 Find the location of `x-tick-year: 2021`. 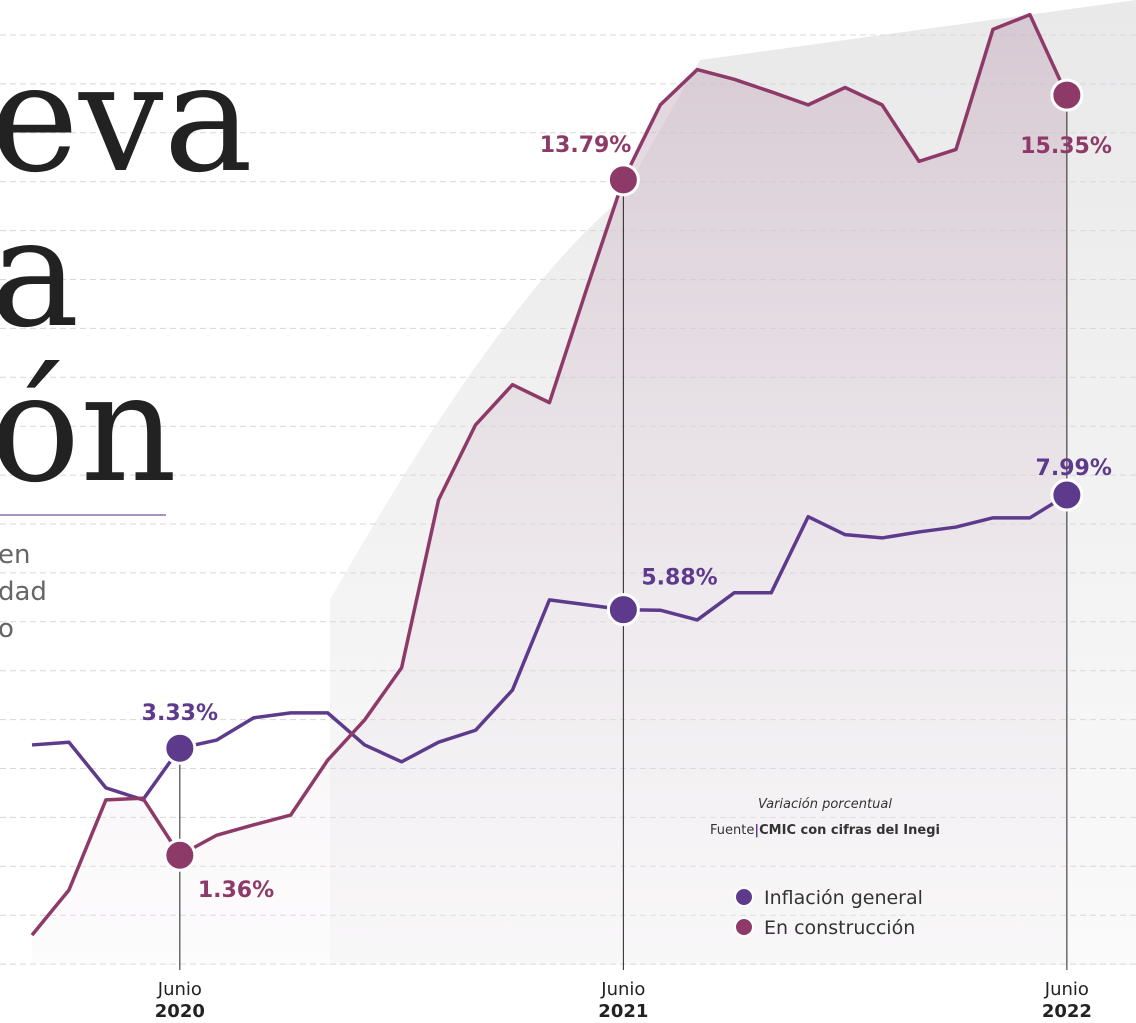

x-tick-year: 2021 is located at coordinates (623, 1011).